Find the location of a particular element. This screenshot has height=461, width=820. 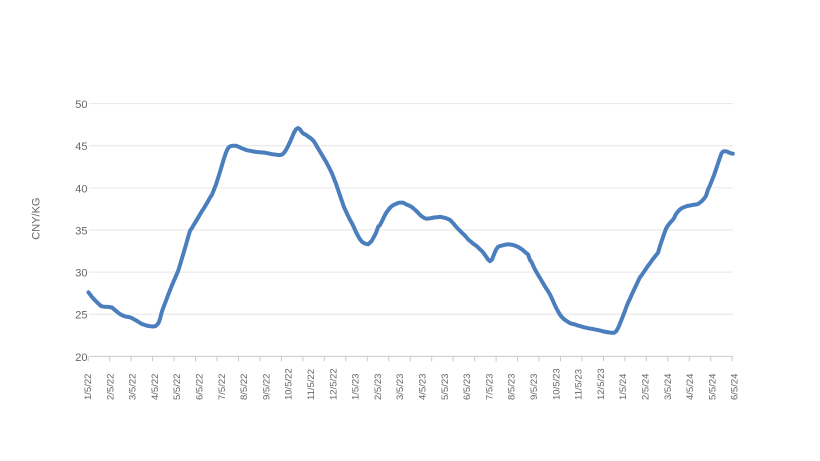

svg-text: 6/5/24 is located at coordinates (735, 387).